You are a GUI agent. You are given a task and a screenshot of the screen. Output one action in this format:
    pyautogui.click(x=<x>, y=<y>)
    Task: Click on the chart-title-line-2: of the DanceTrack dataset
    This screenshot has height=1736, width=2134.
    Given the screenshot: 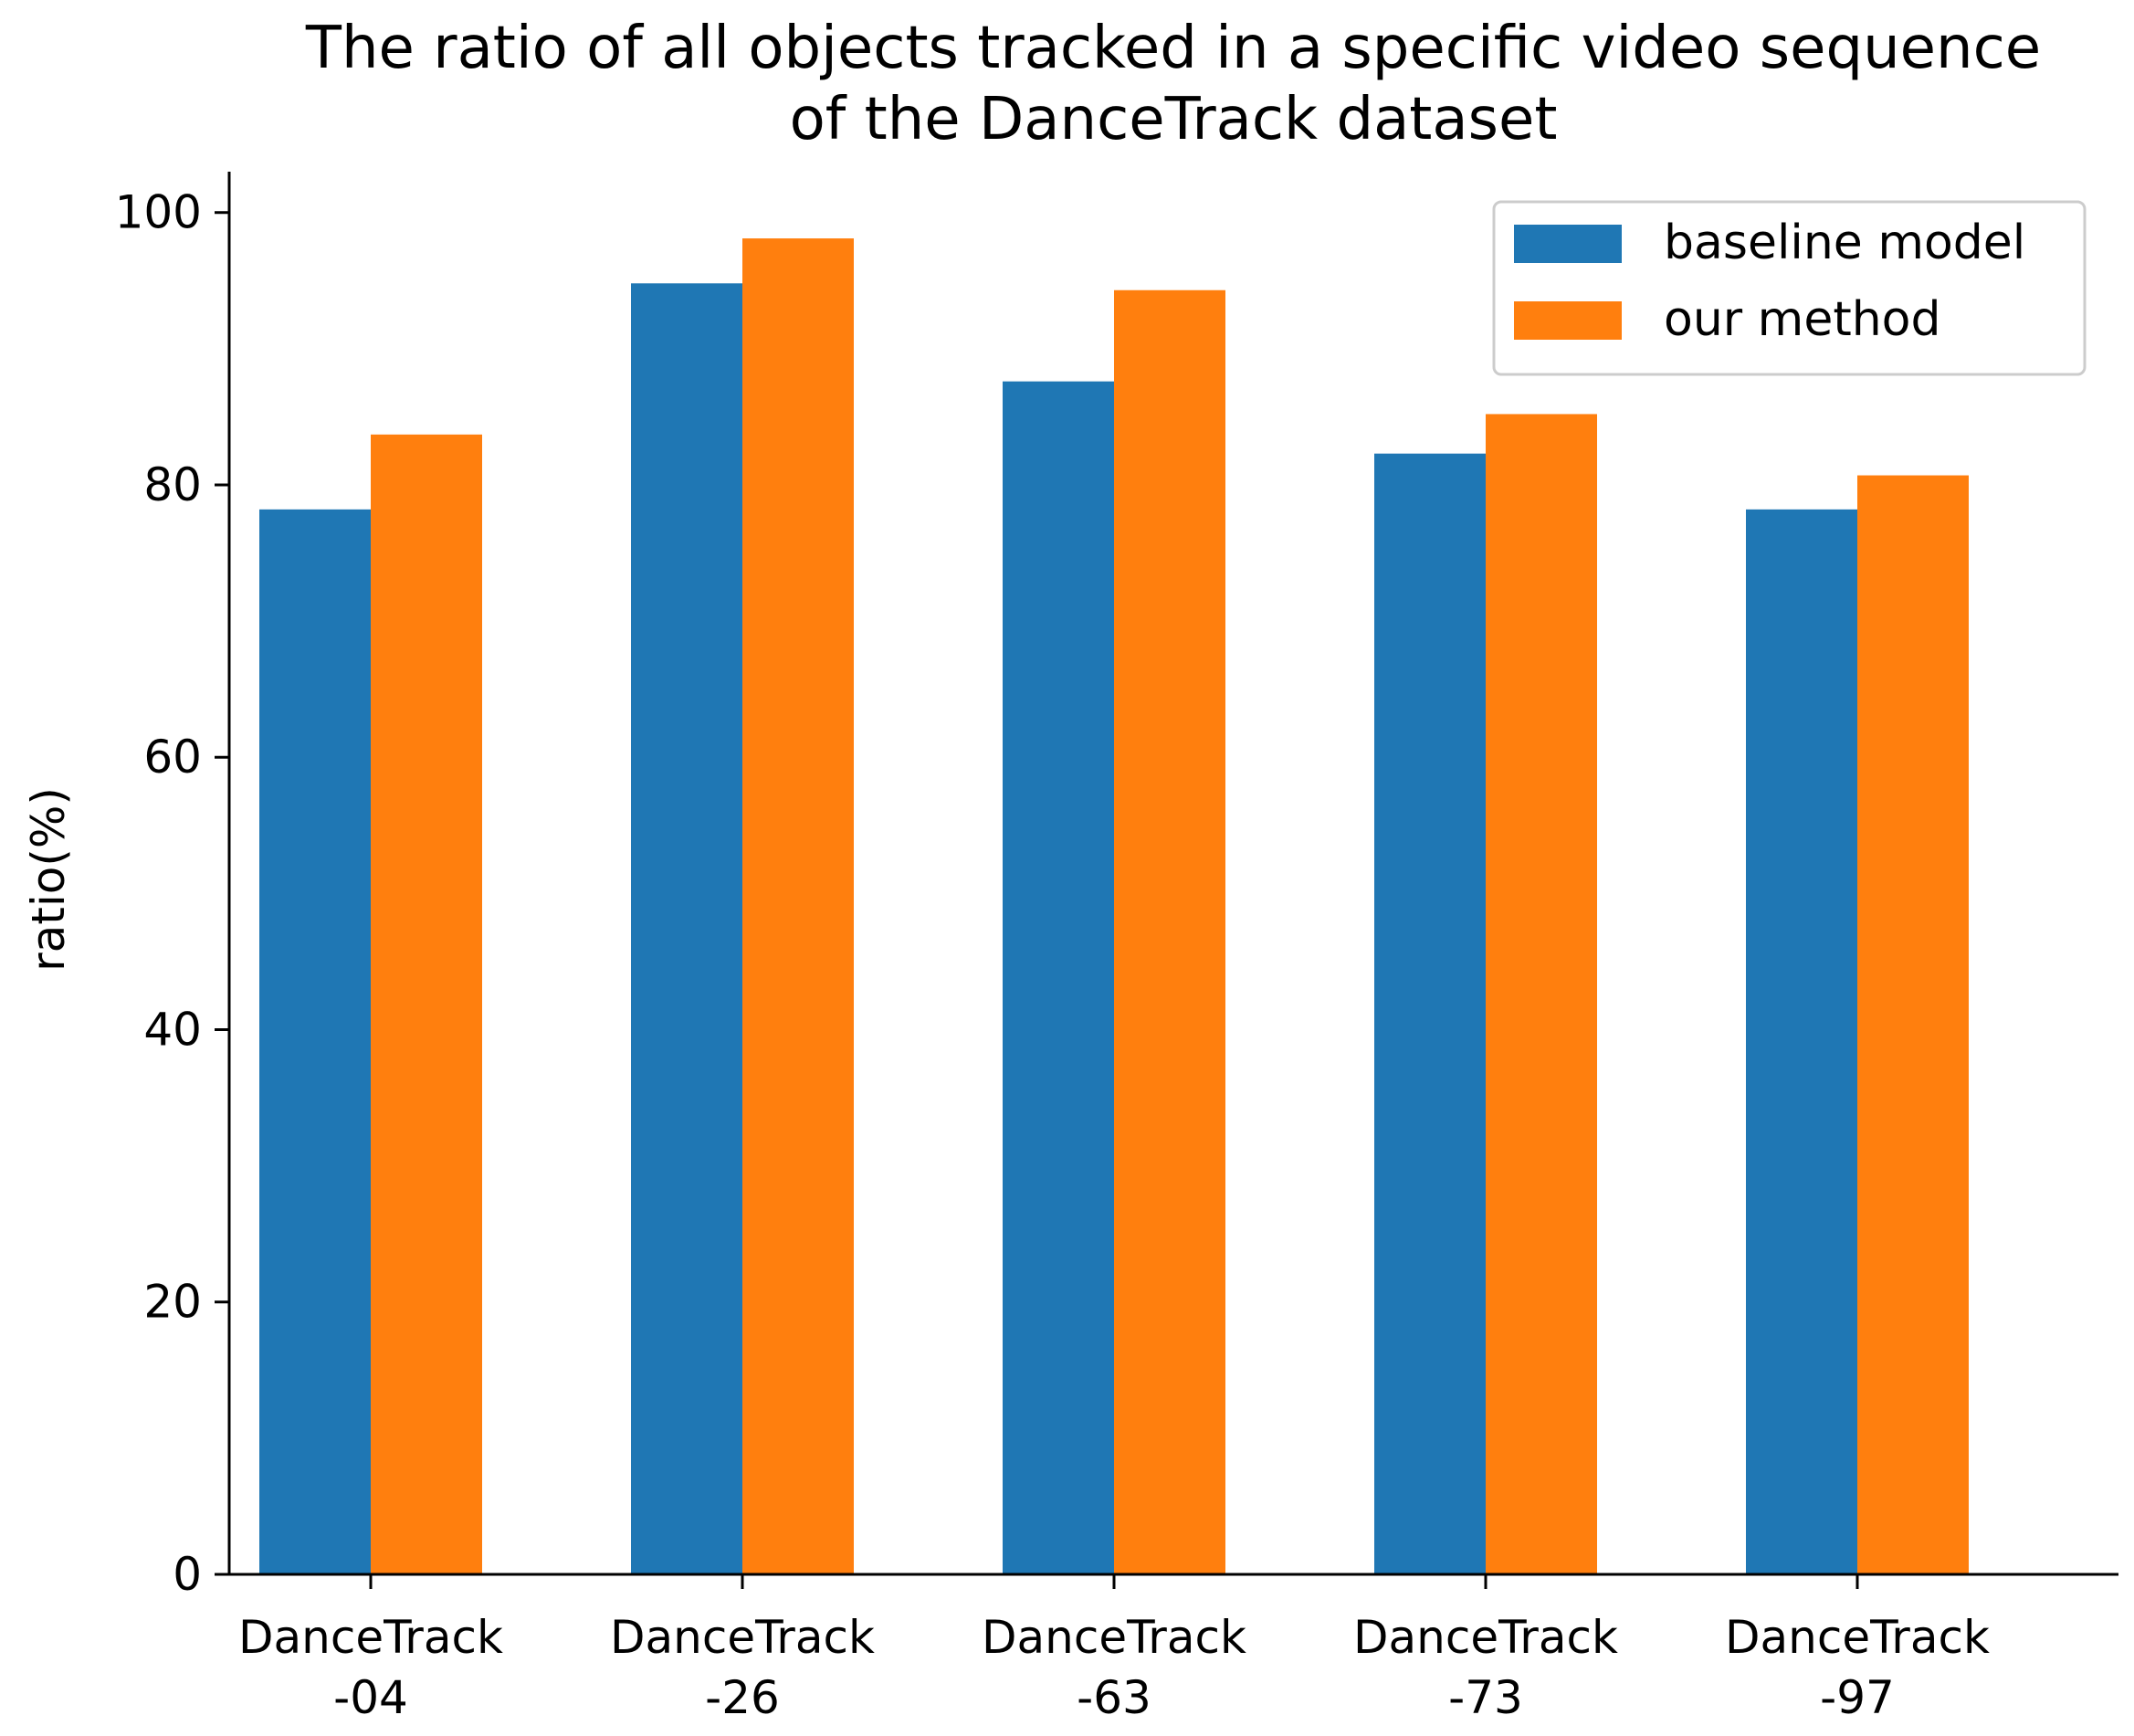 What is the action you would take?
    pyautogui.click(x=1174, y=119)
    